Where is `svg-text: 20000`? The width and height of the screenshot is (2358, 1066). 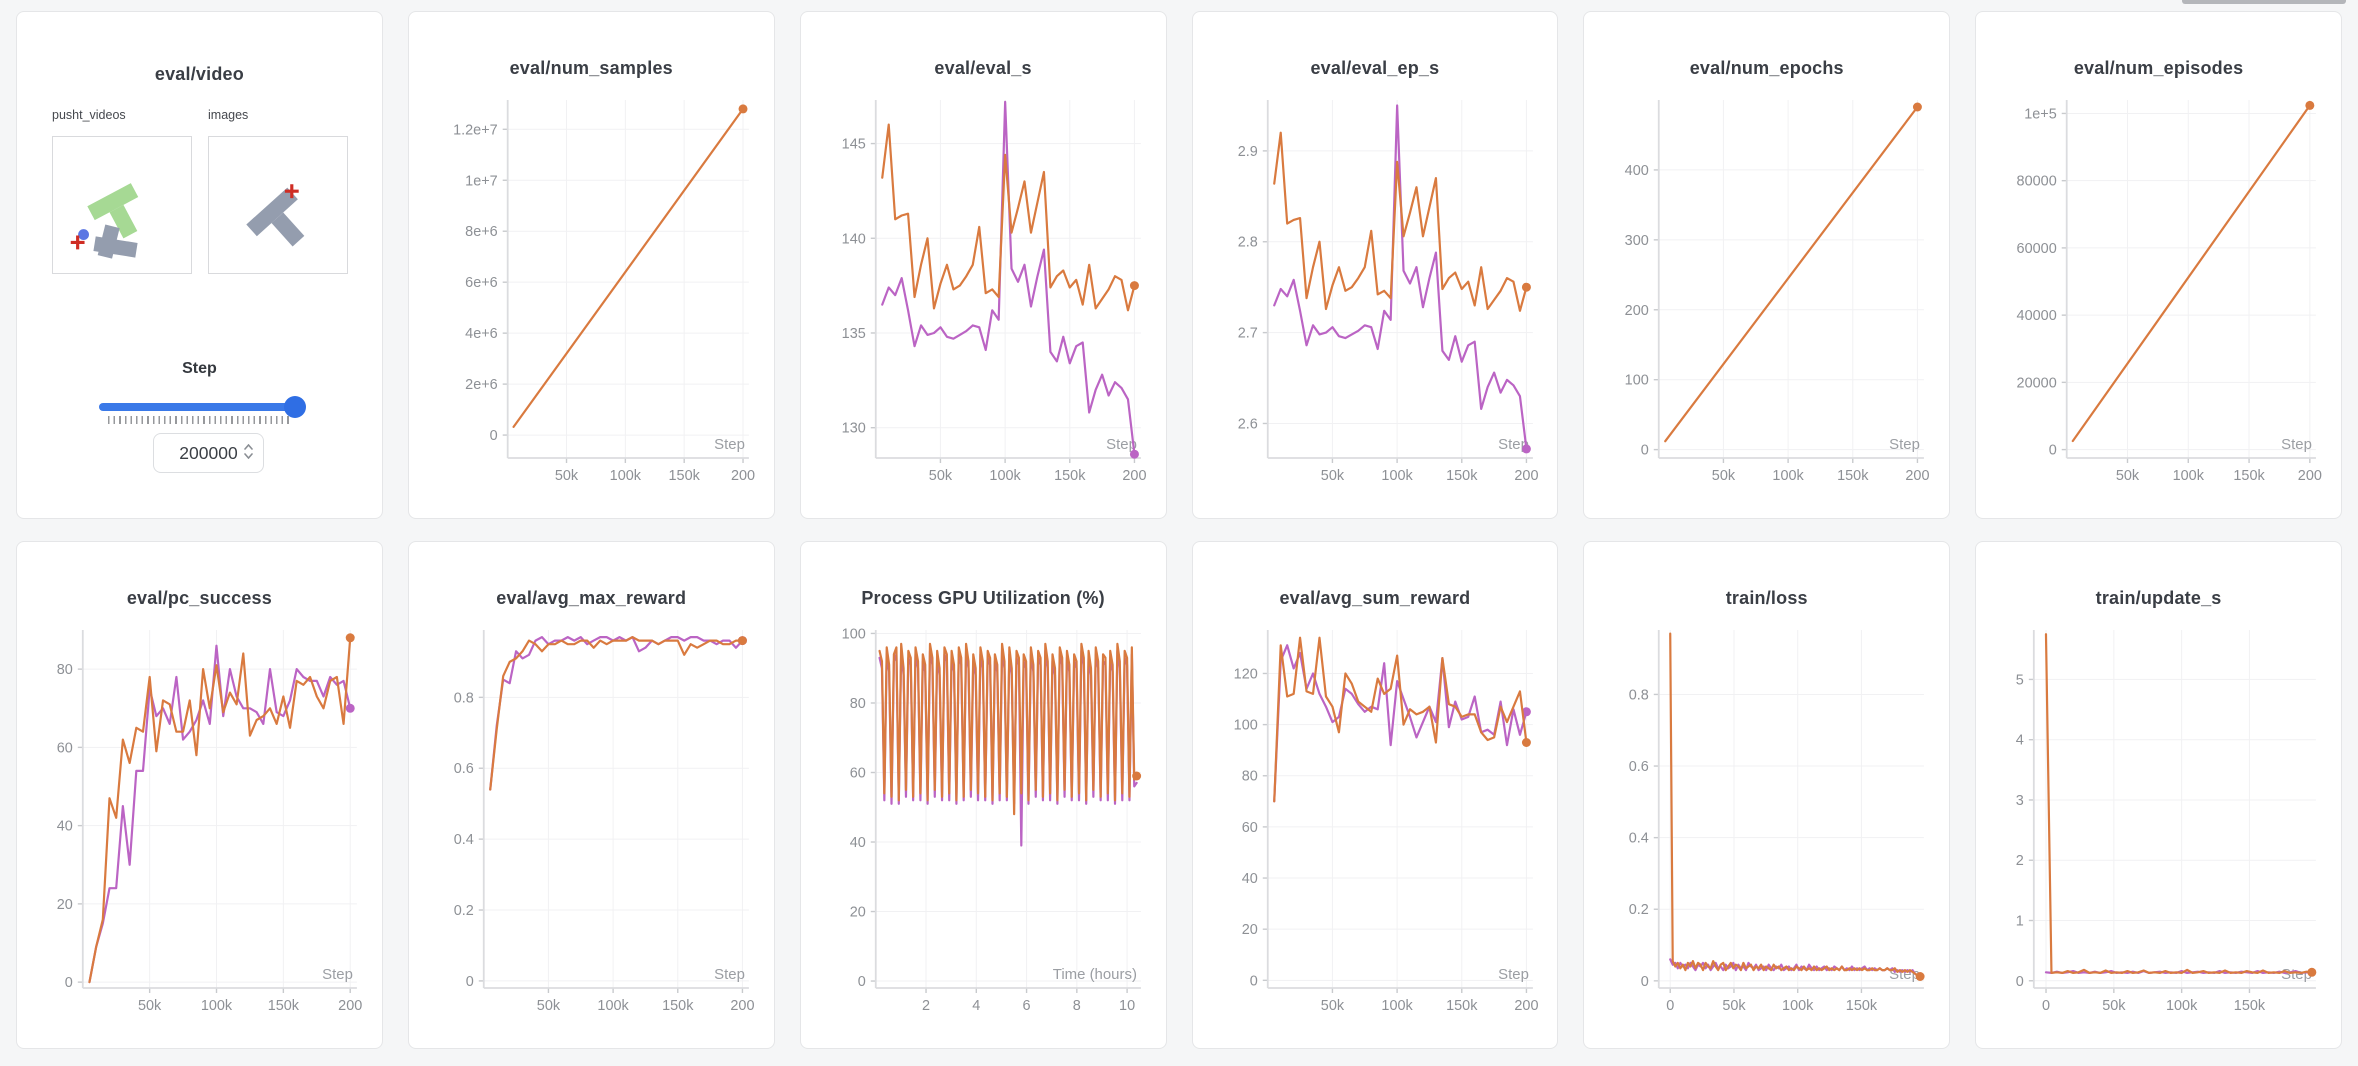 svg-text: 20000 is located at coordinates (2037, 383).